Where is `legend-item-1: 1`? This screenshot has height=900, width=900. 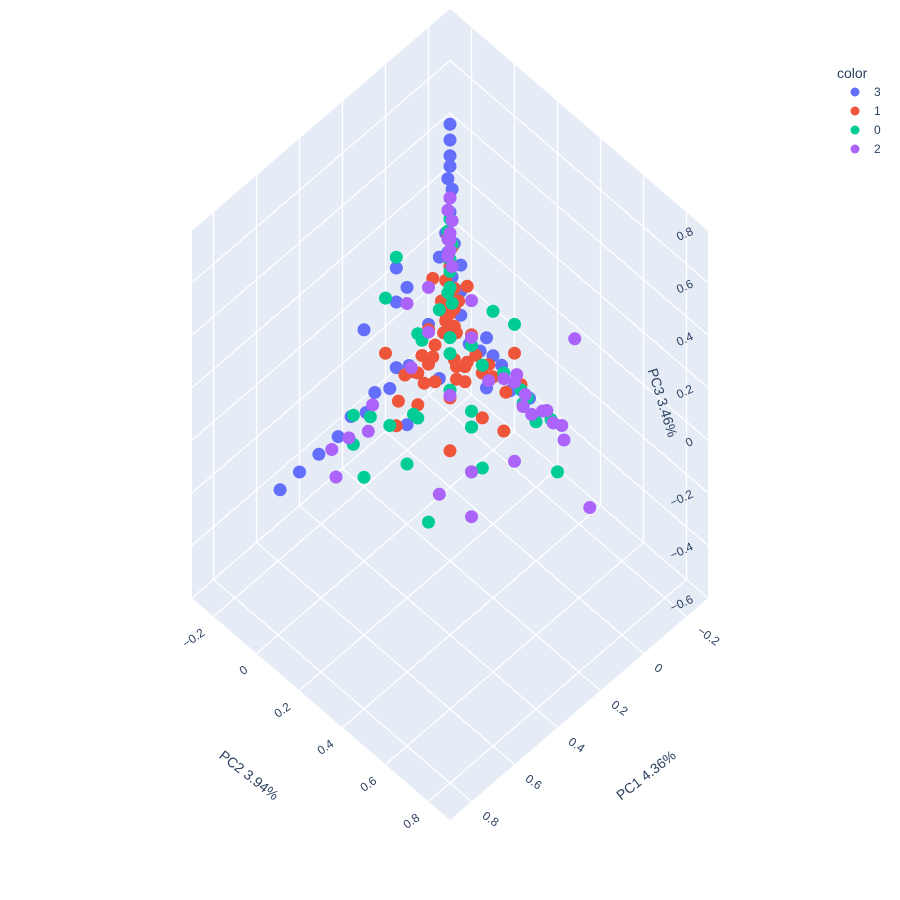
legend-item-1: 1 is located at coordinates (866, 111).